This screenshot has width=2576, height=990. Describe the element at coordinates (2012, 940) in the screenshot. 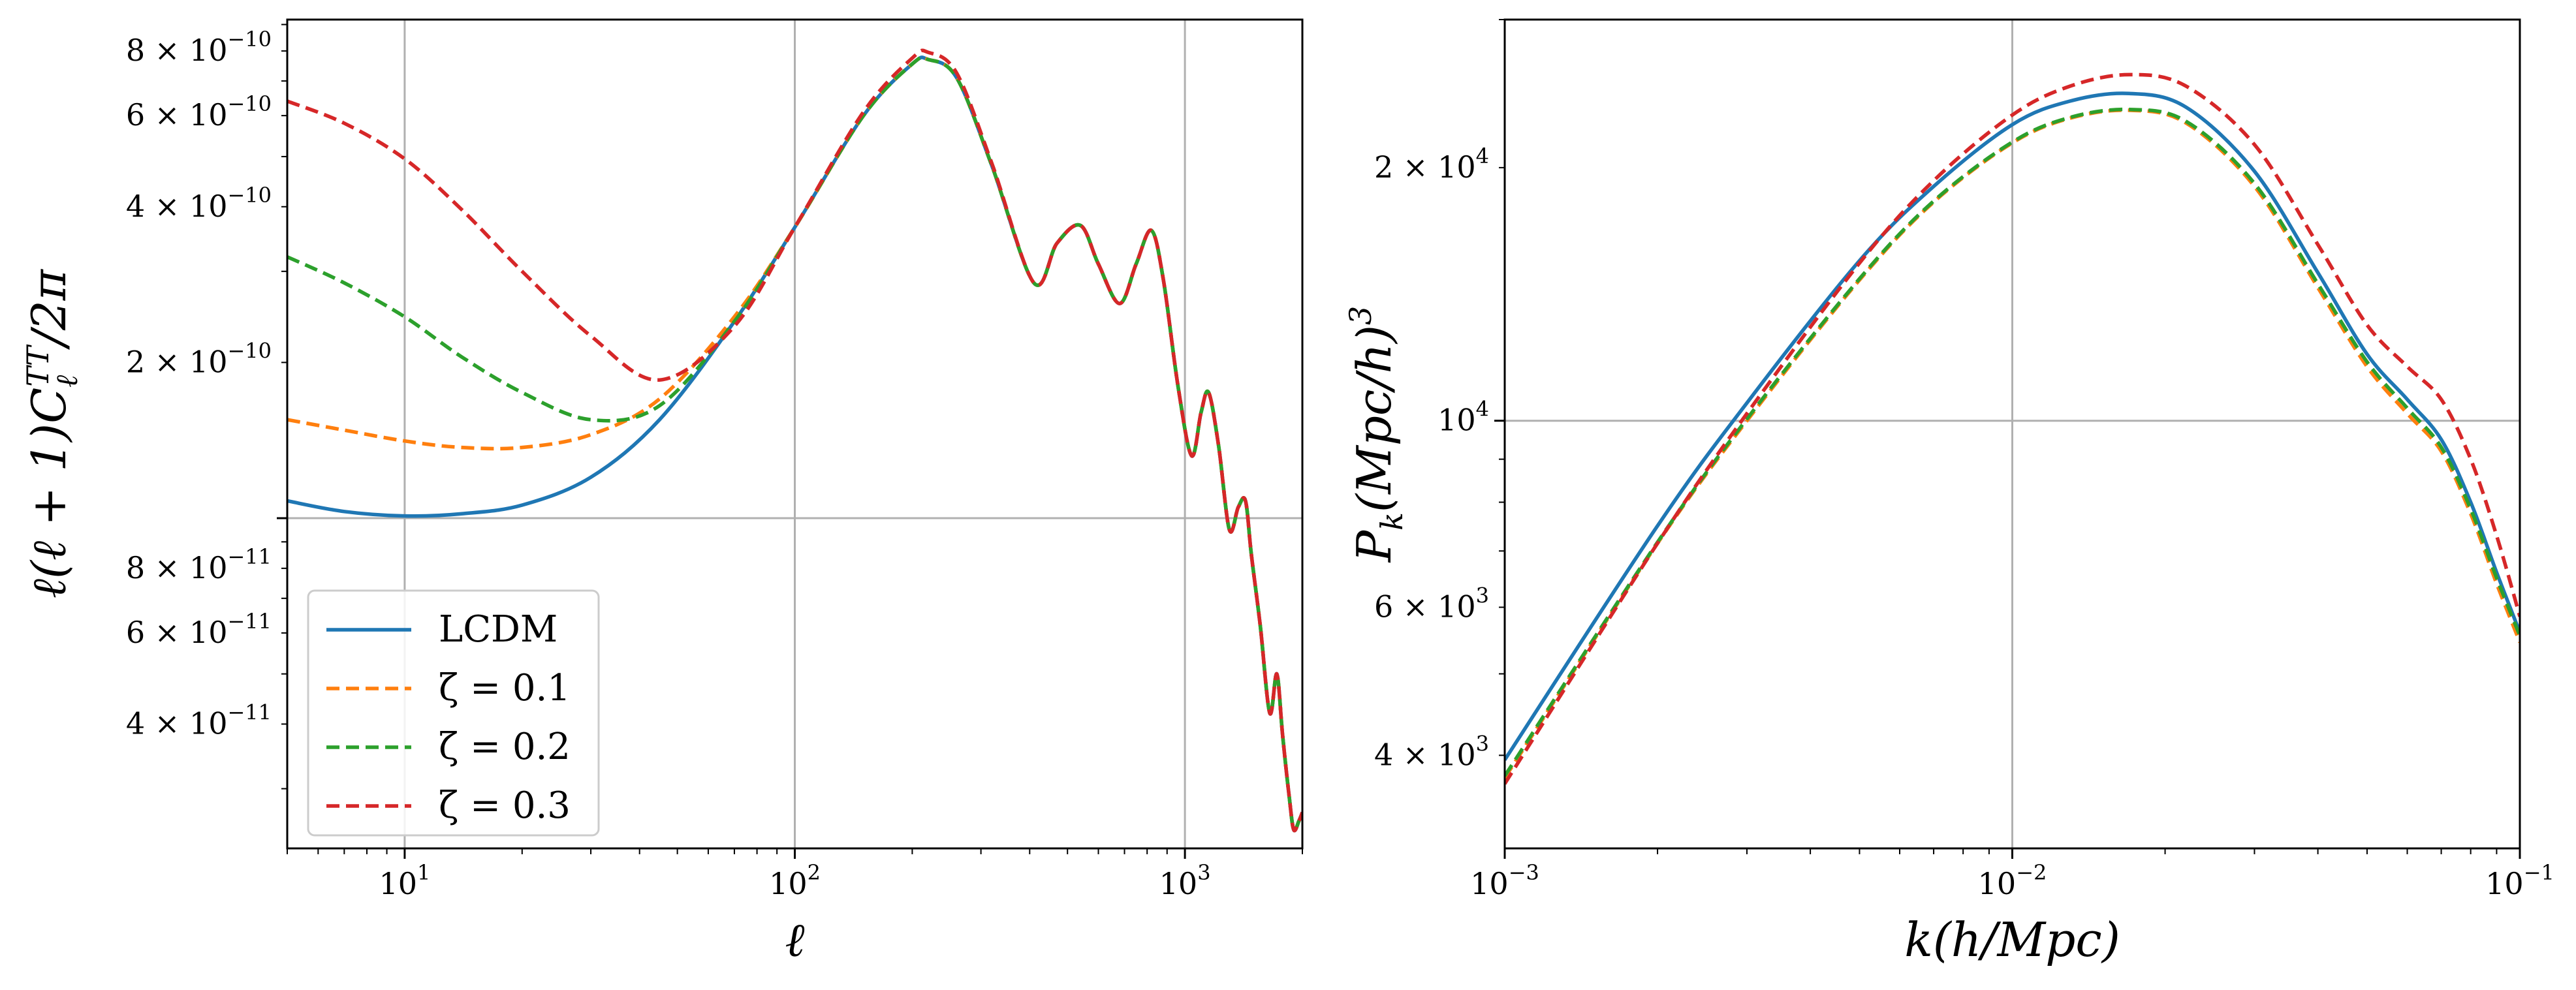

I see `right-x-axis-label: k(h/Mpc)` at that location.